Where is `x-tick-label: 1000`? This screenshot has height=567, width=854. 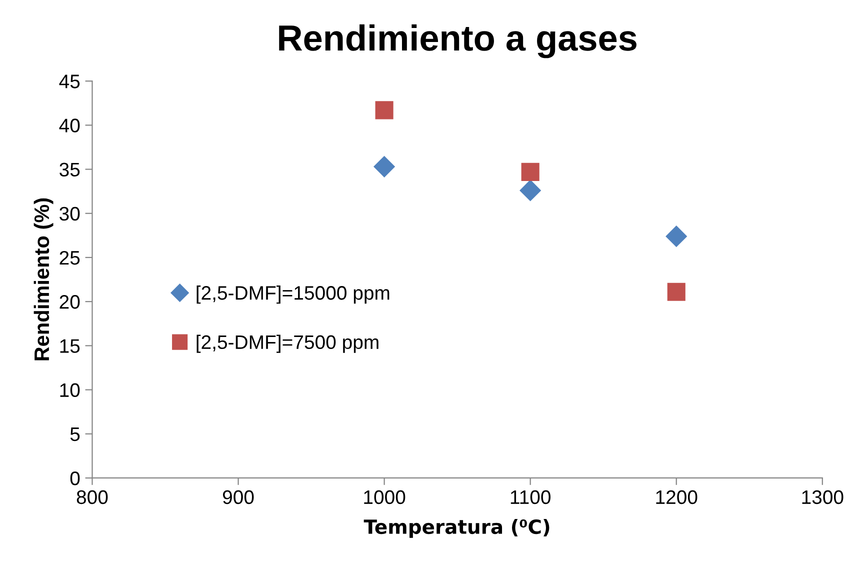
x-tick-label: 1000 is located at coordinates (385, 497).